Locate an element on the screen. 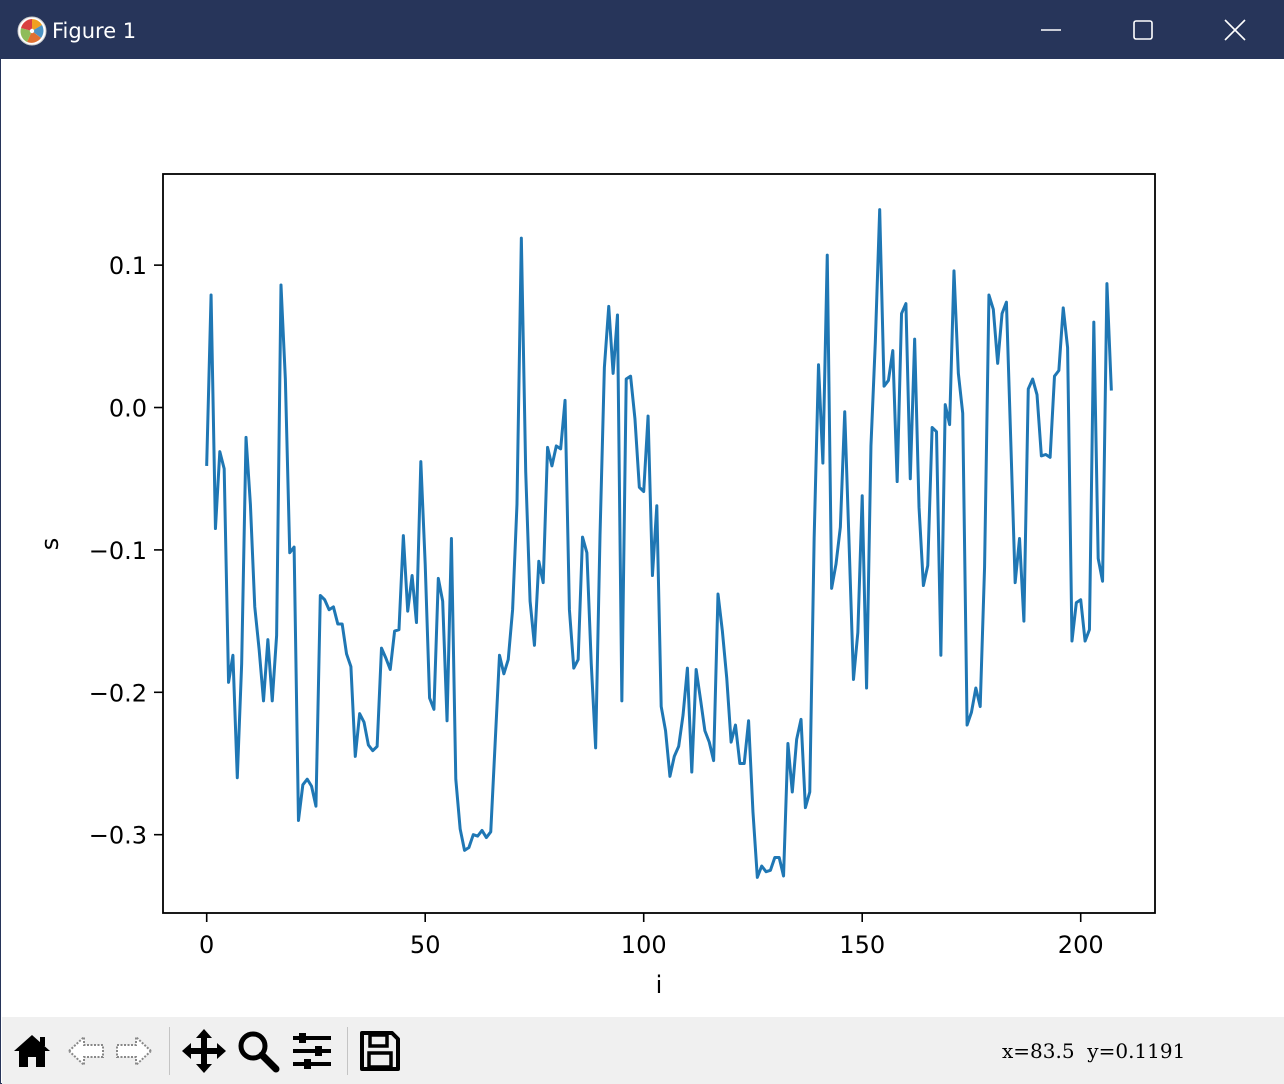 This screenshot has width=1284, height=1084. zoom-icon is located at coordinates (259, 1052).